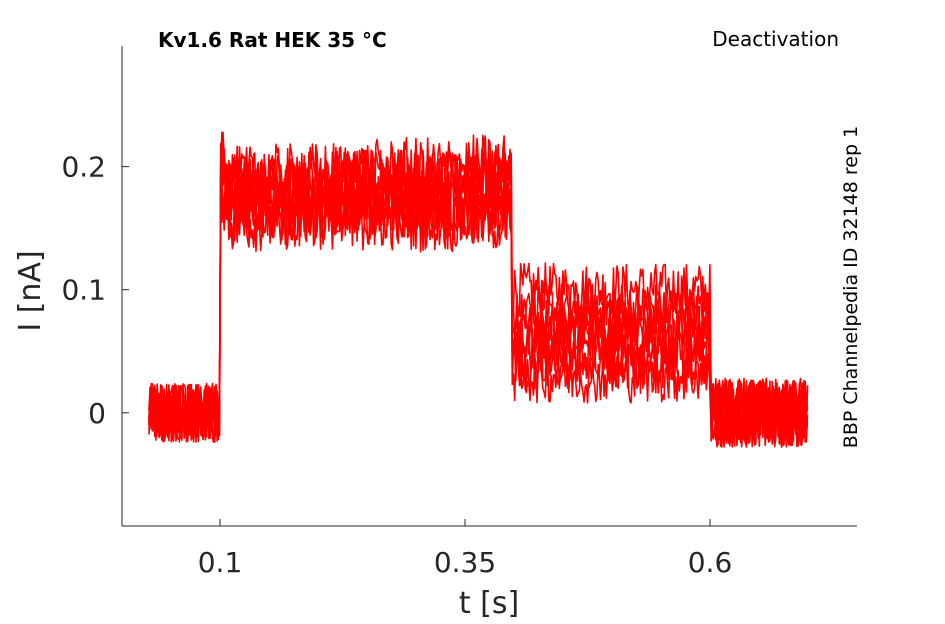  What do you see at coordinates (489, 603) in the screenshot?
I see `x-axis-label: t [s]` at bounding box center [489, 603].